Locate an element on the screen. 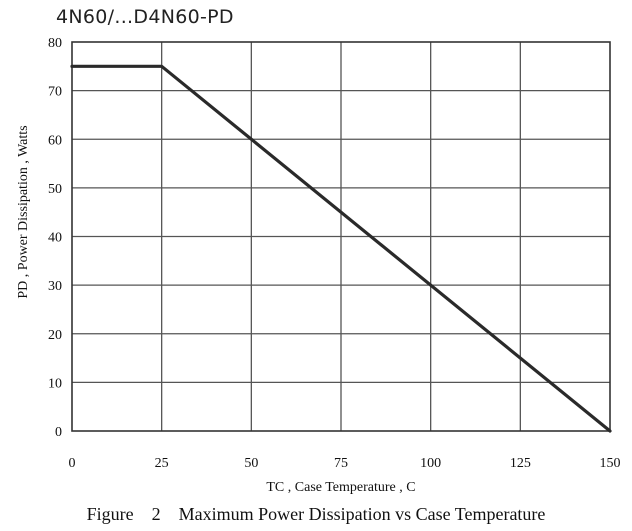 This screenshot has width=632, height=531. y-tick-label-40: 40 is located at coordinates (55, 238).